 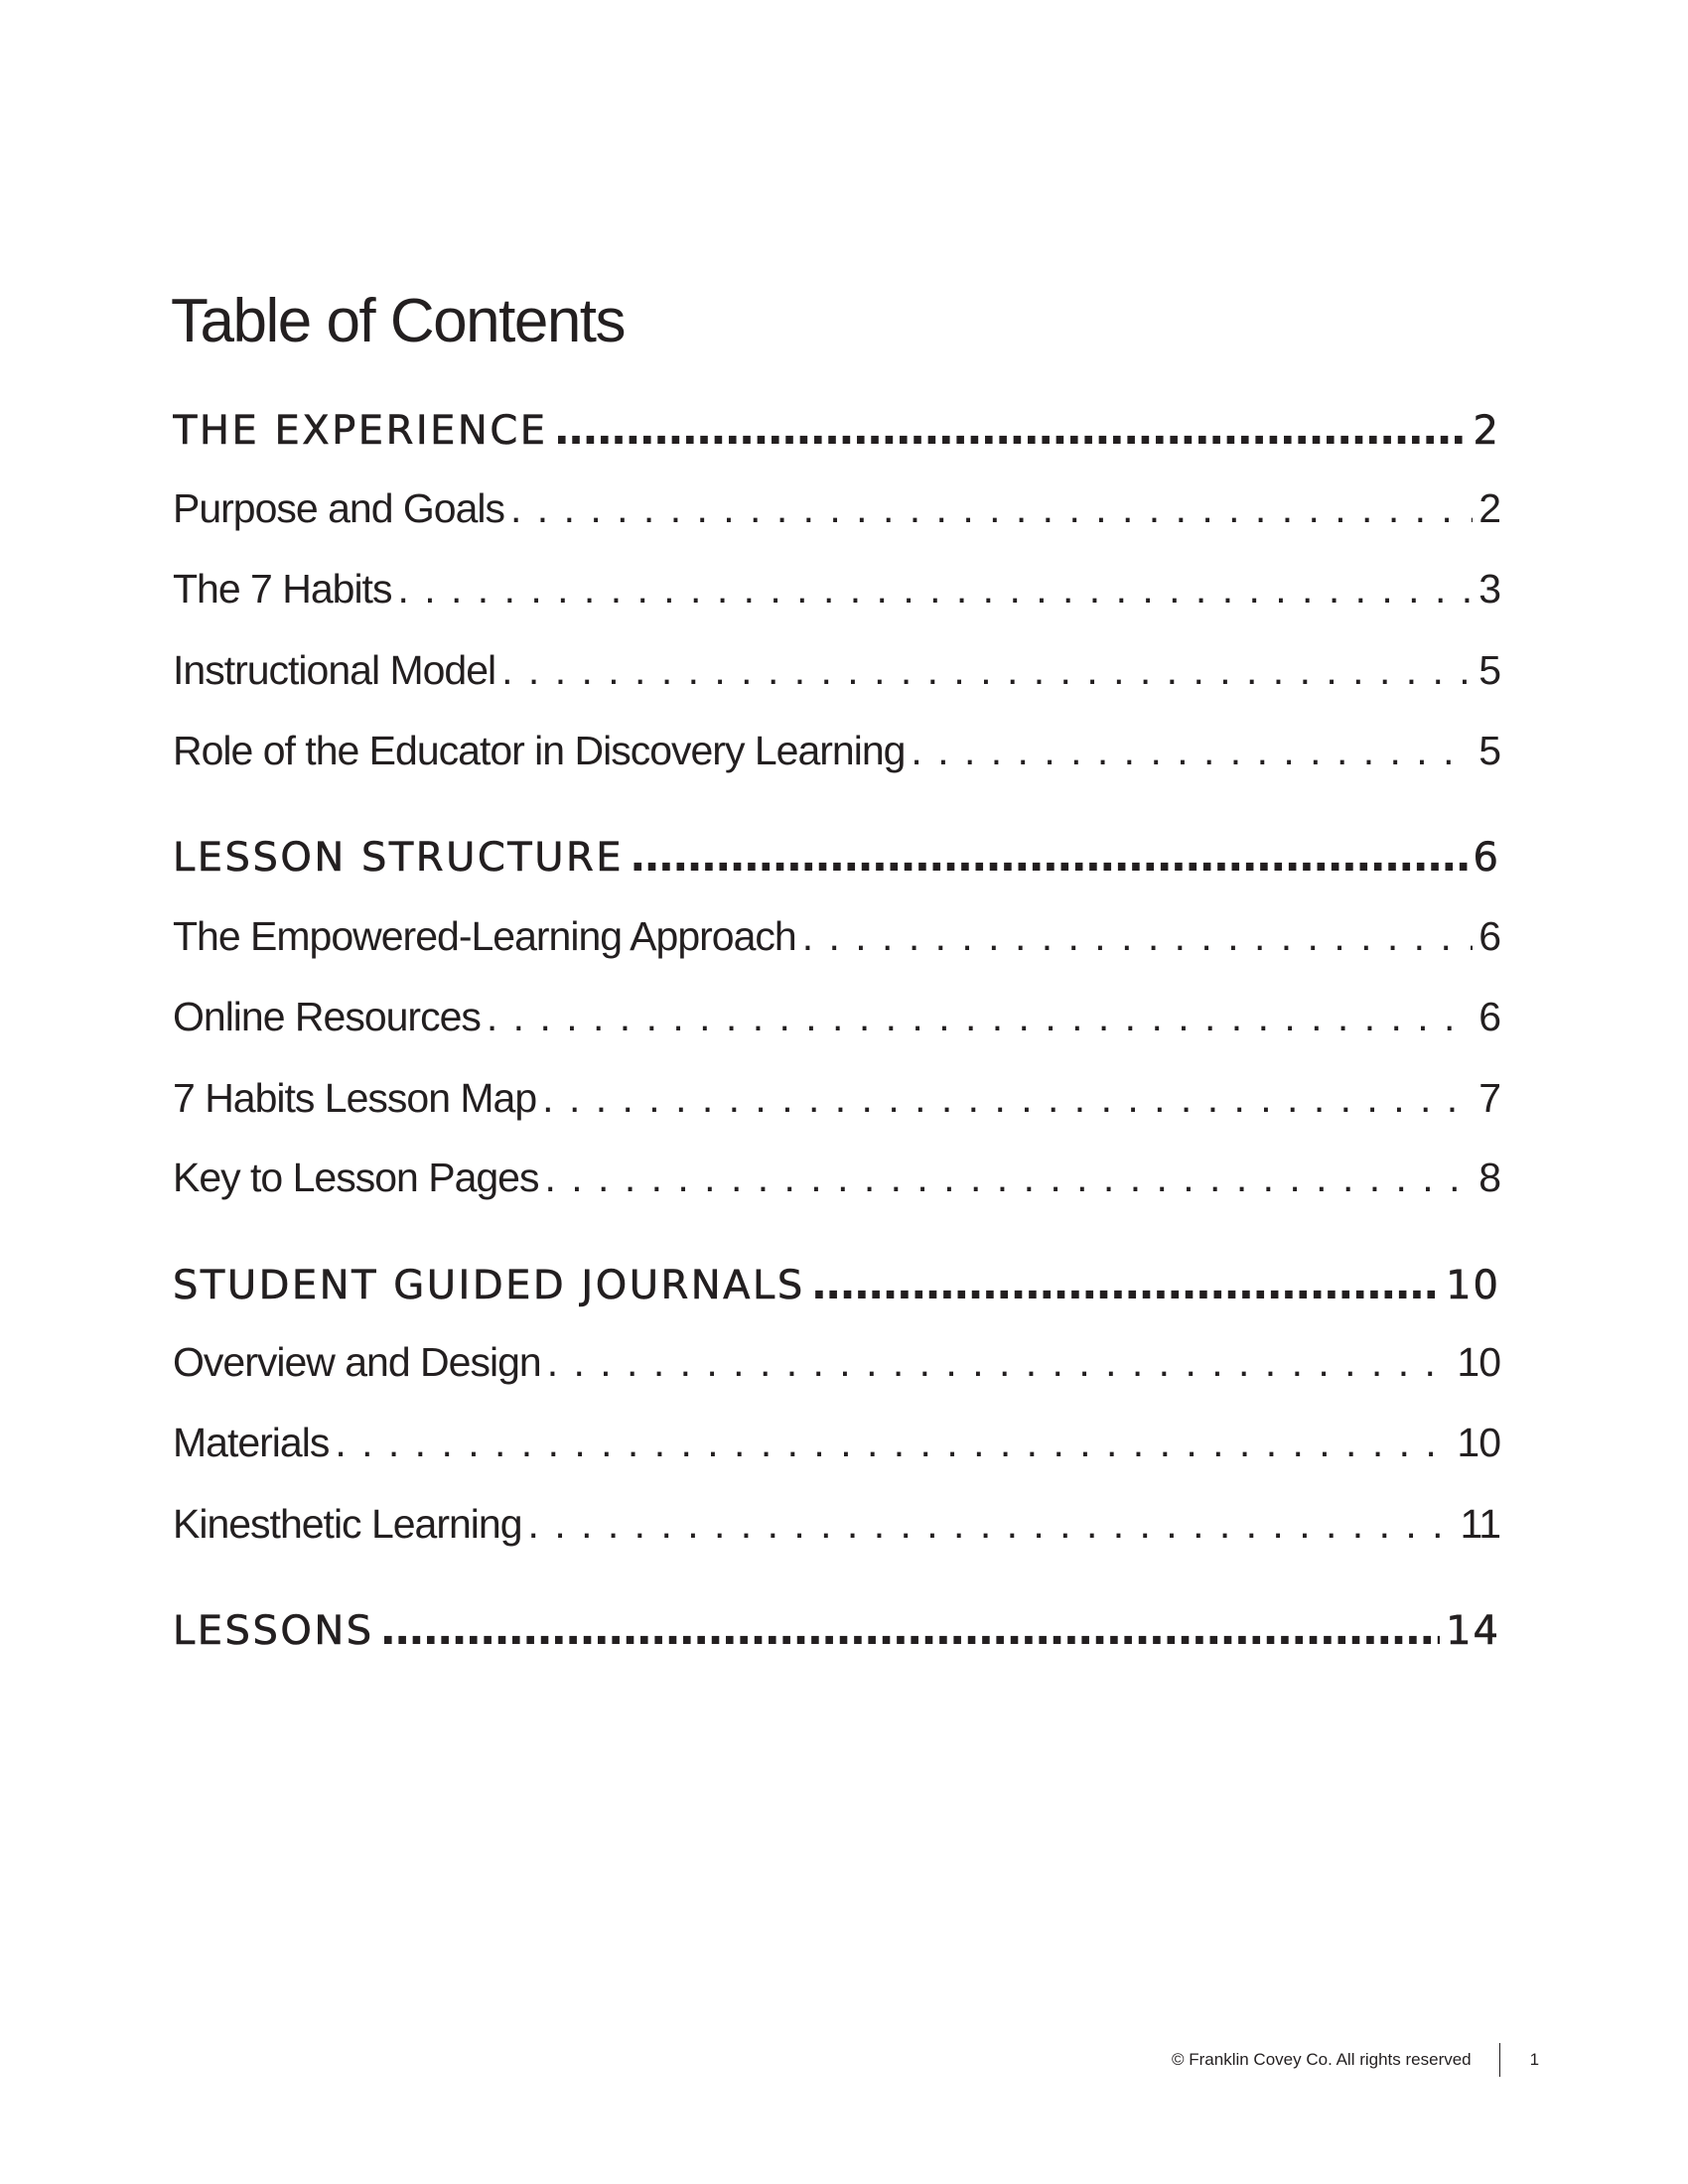 I want to click on toc-entry: The Empowered-Learning Approach 6, so click(x=836, y=936).